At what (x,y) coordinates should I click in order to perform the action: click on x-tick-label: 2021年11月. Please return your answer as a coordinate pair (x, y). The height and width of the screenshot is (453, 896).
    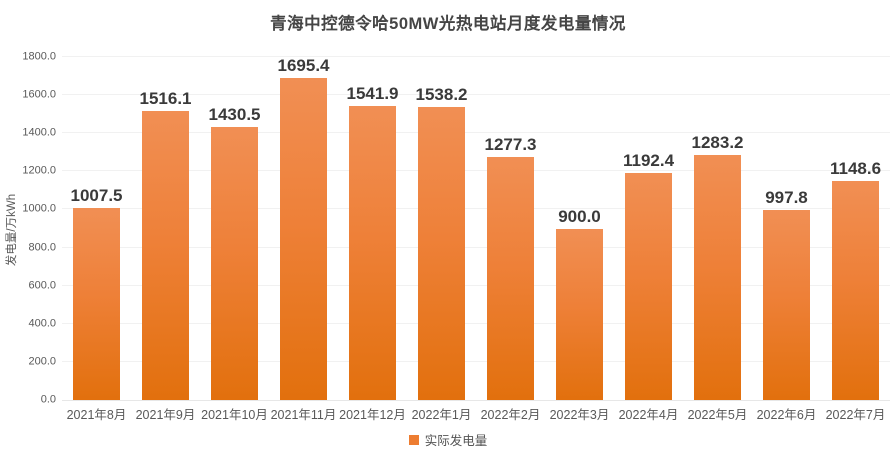
    Looking at the image, I should click on (303, 415).